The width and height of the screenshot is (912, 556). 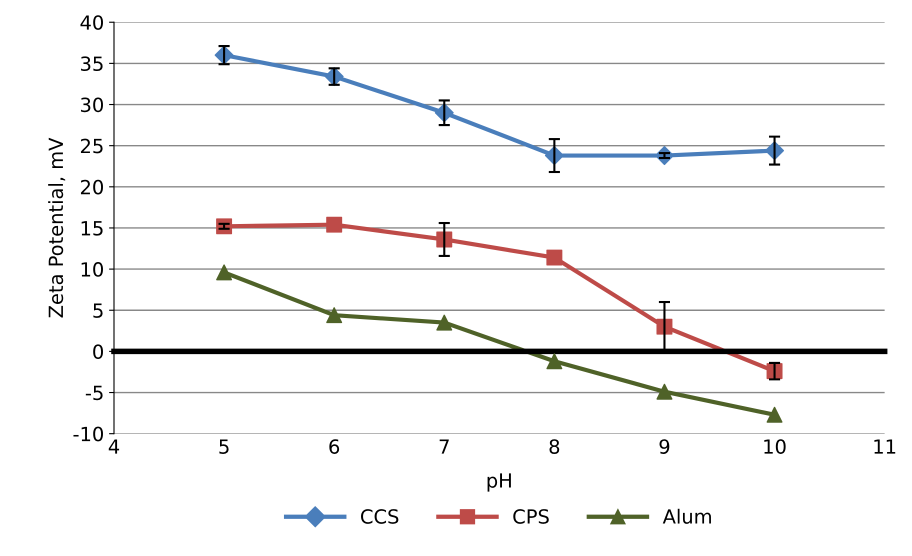 What do you see at coordinates (88, 434) in the screenshot?
I see `y-tick-label: -10` at bounding box center [88, 434].